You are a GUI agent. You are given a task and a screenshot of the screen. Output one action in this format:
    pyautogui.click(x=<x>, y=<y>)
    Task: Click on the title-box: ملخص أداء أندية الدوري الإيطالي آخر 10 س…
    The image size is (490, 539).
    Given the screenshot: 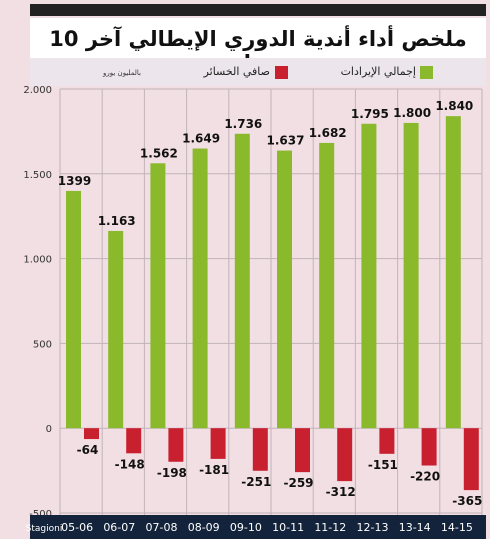 What is the action you would take?
    pyautogui.click(x=258, y=46)
    